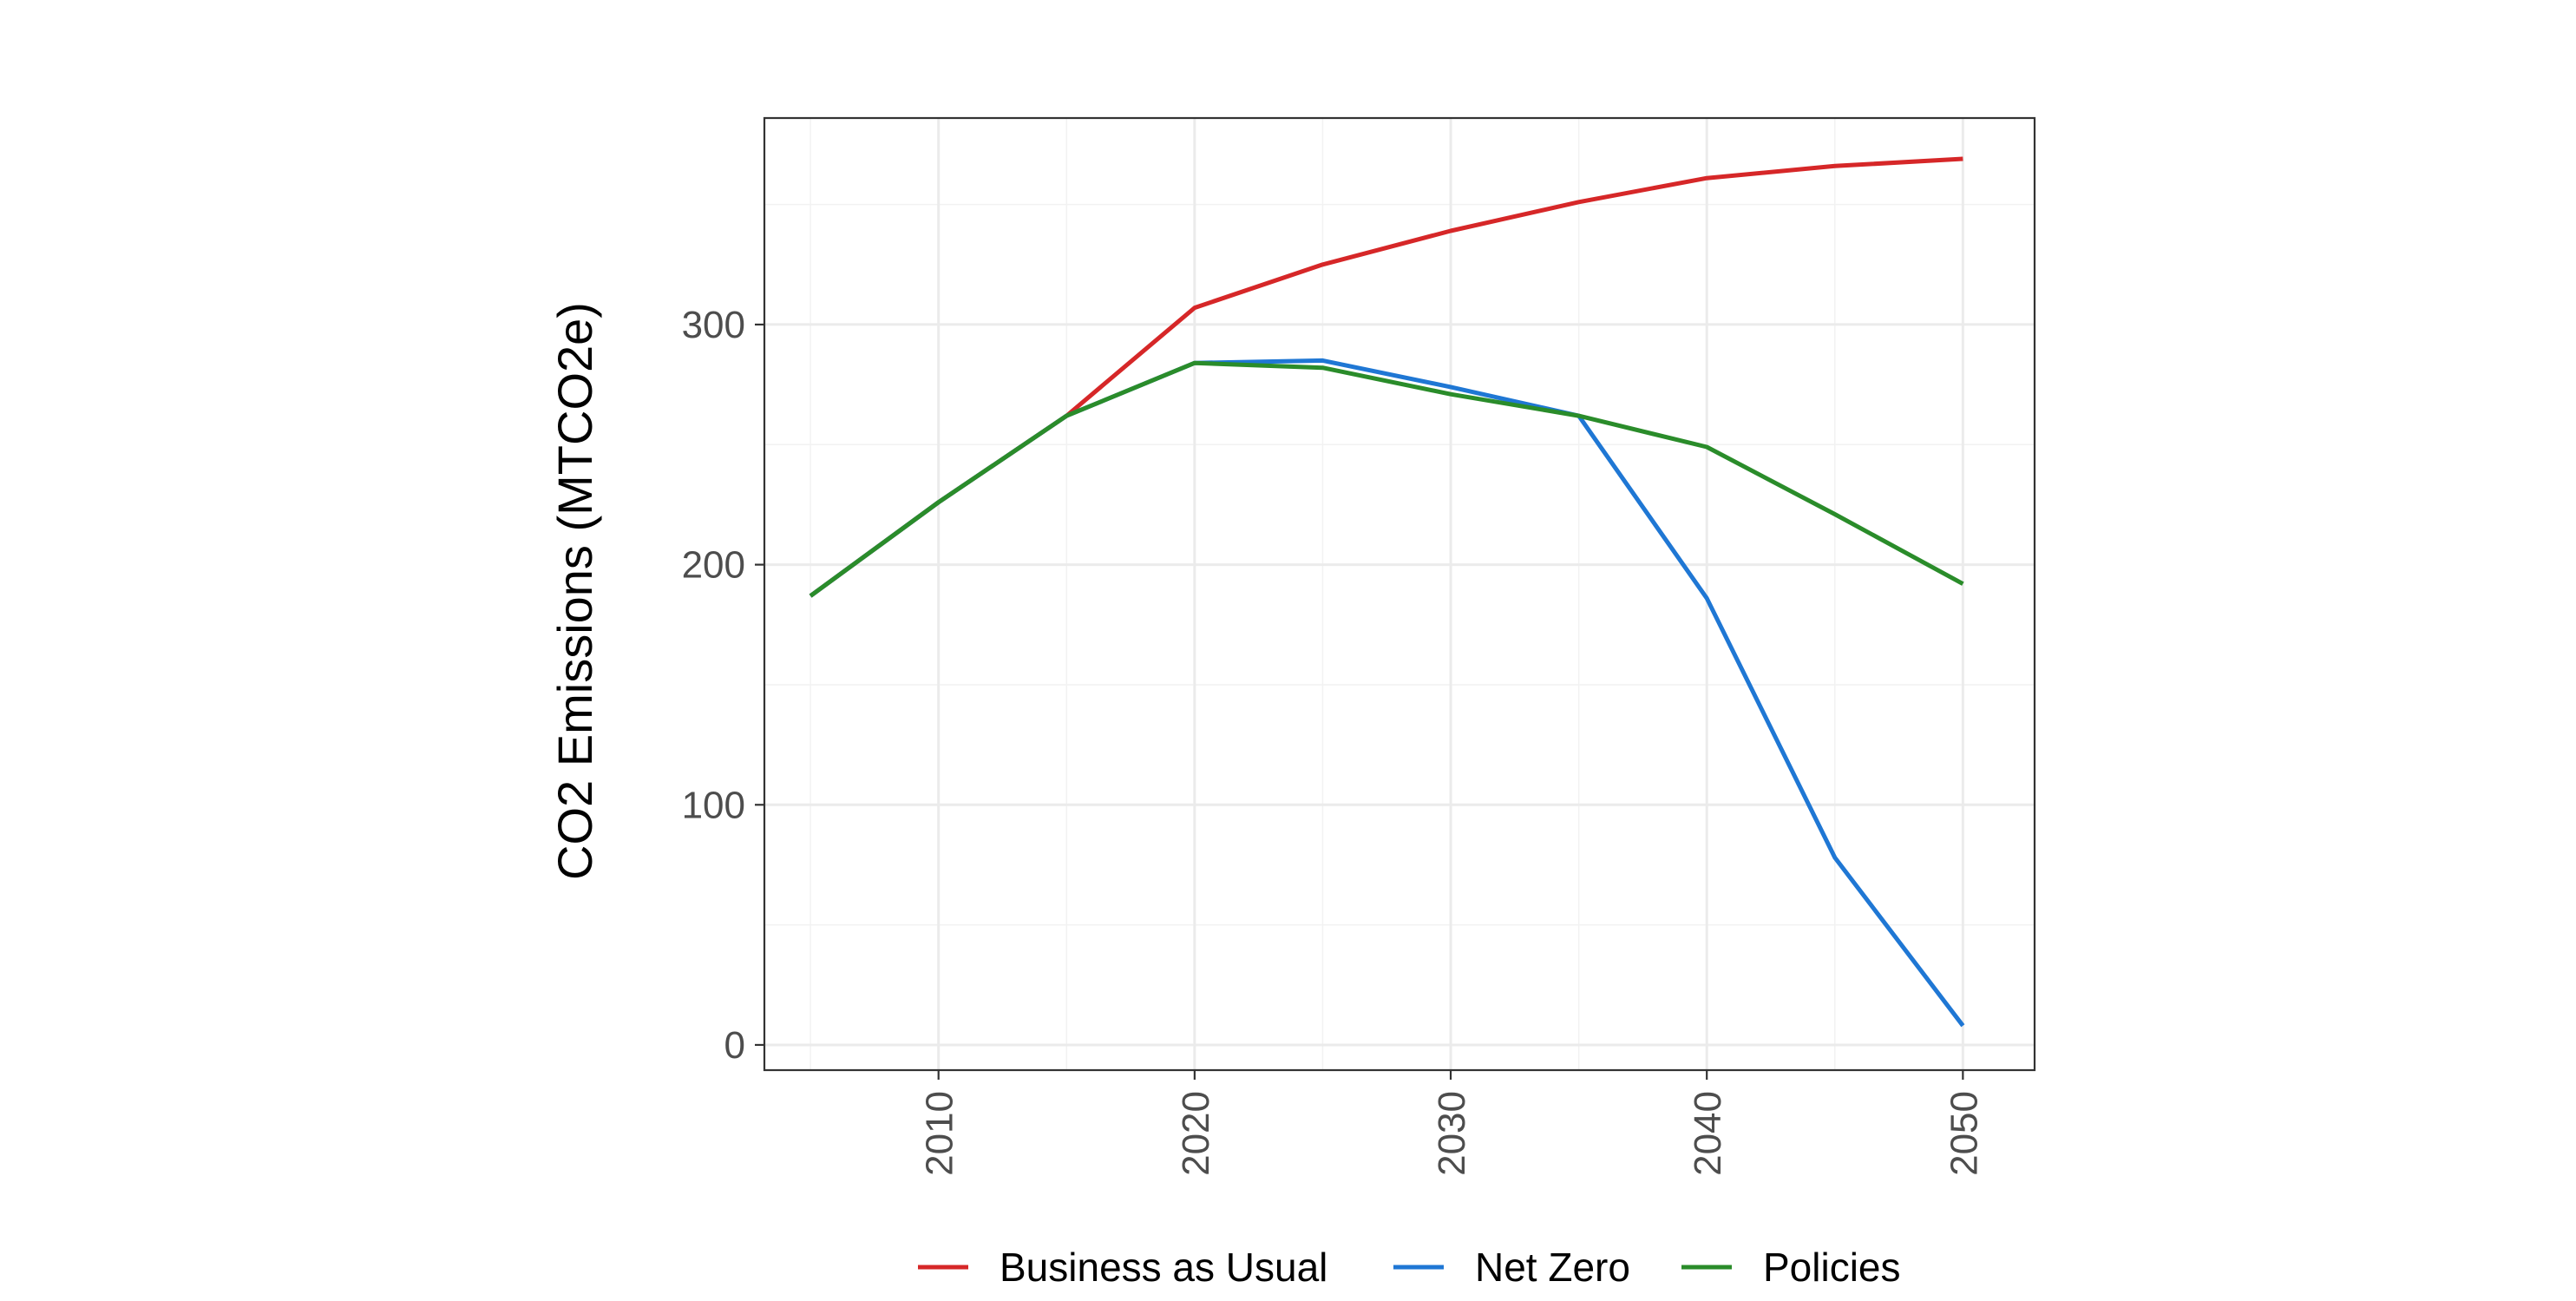 This screenshot has height=1301, width=2576. I want to click on y-axis-title: CO2 Emissions (MTCO2e), so click(574, 591).